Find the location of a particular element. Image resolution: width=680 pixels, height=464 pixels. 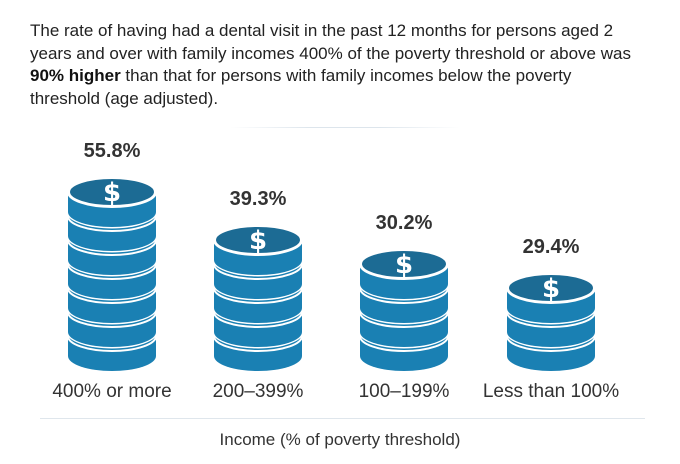

x-axis-label: Income (% of poverty threshold) is located at coordinates (340, 439).